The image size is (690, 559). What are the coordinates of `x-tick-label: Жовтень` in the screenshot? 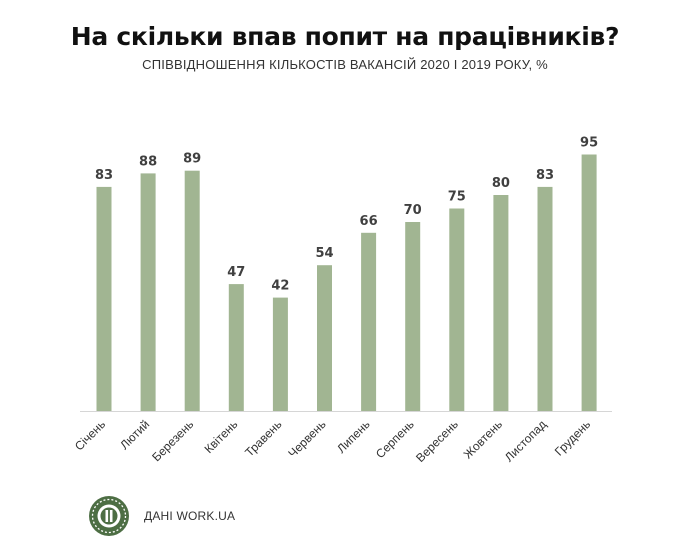 It's located at (483, 439).